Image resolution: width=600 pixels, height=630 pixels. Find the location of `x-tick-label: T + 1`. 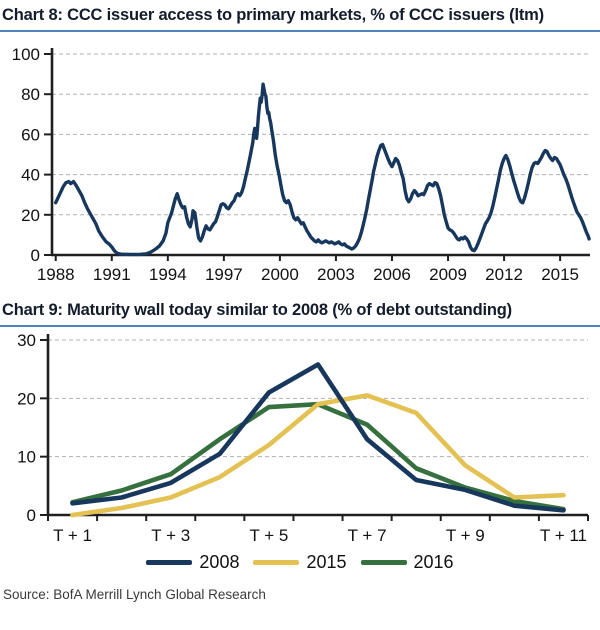

x-tick-label: T + 1 is located at coordinates (72, 535).